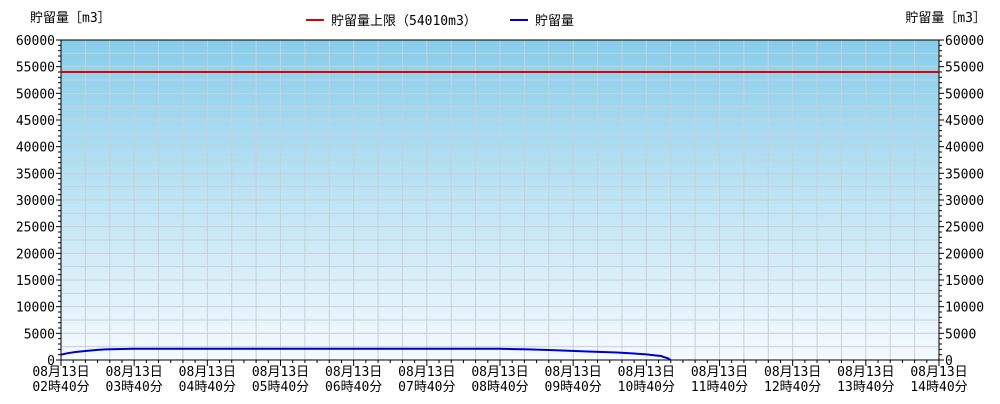  Describe the element at coordinates (945, 18) in the screenshot. I see `y-axis-label-right: 貯留量［m3］` at that location.